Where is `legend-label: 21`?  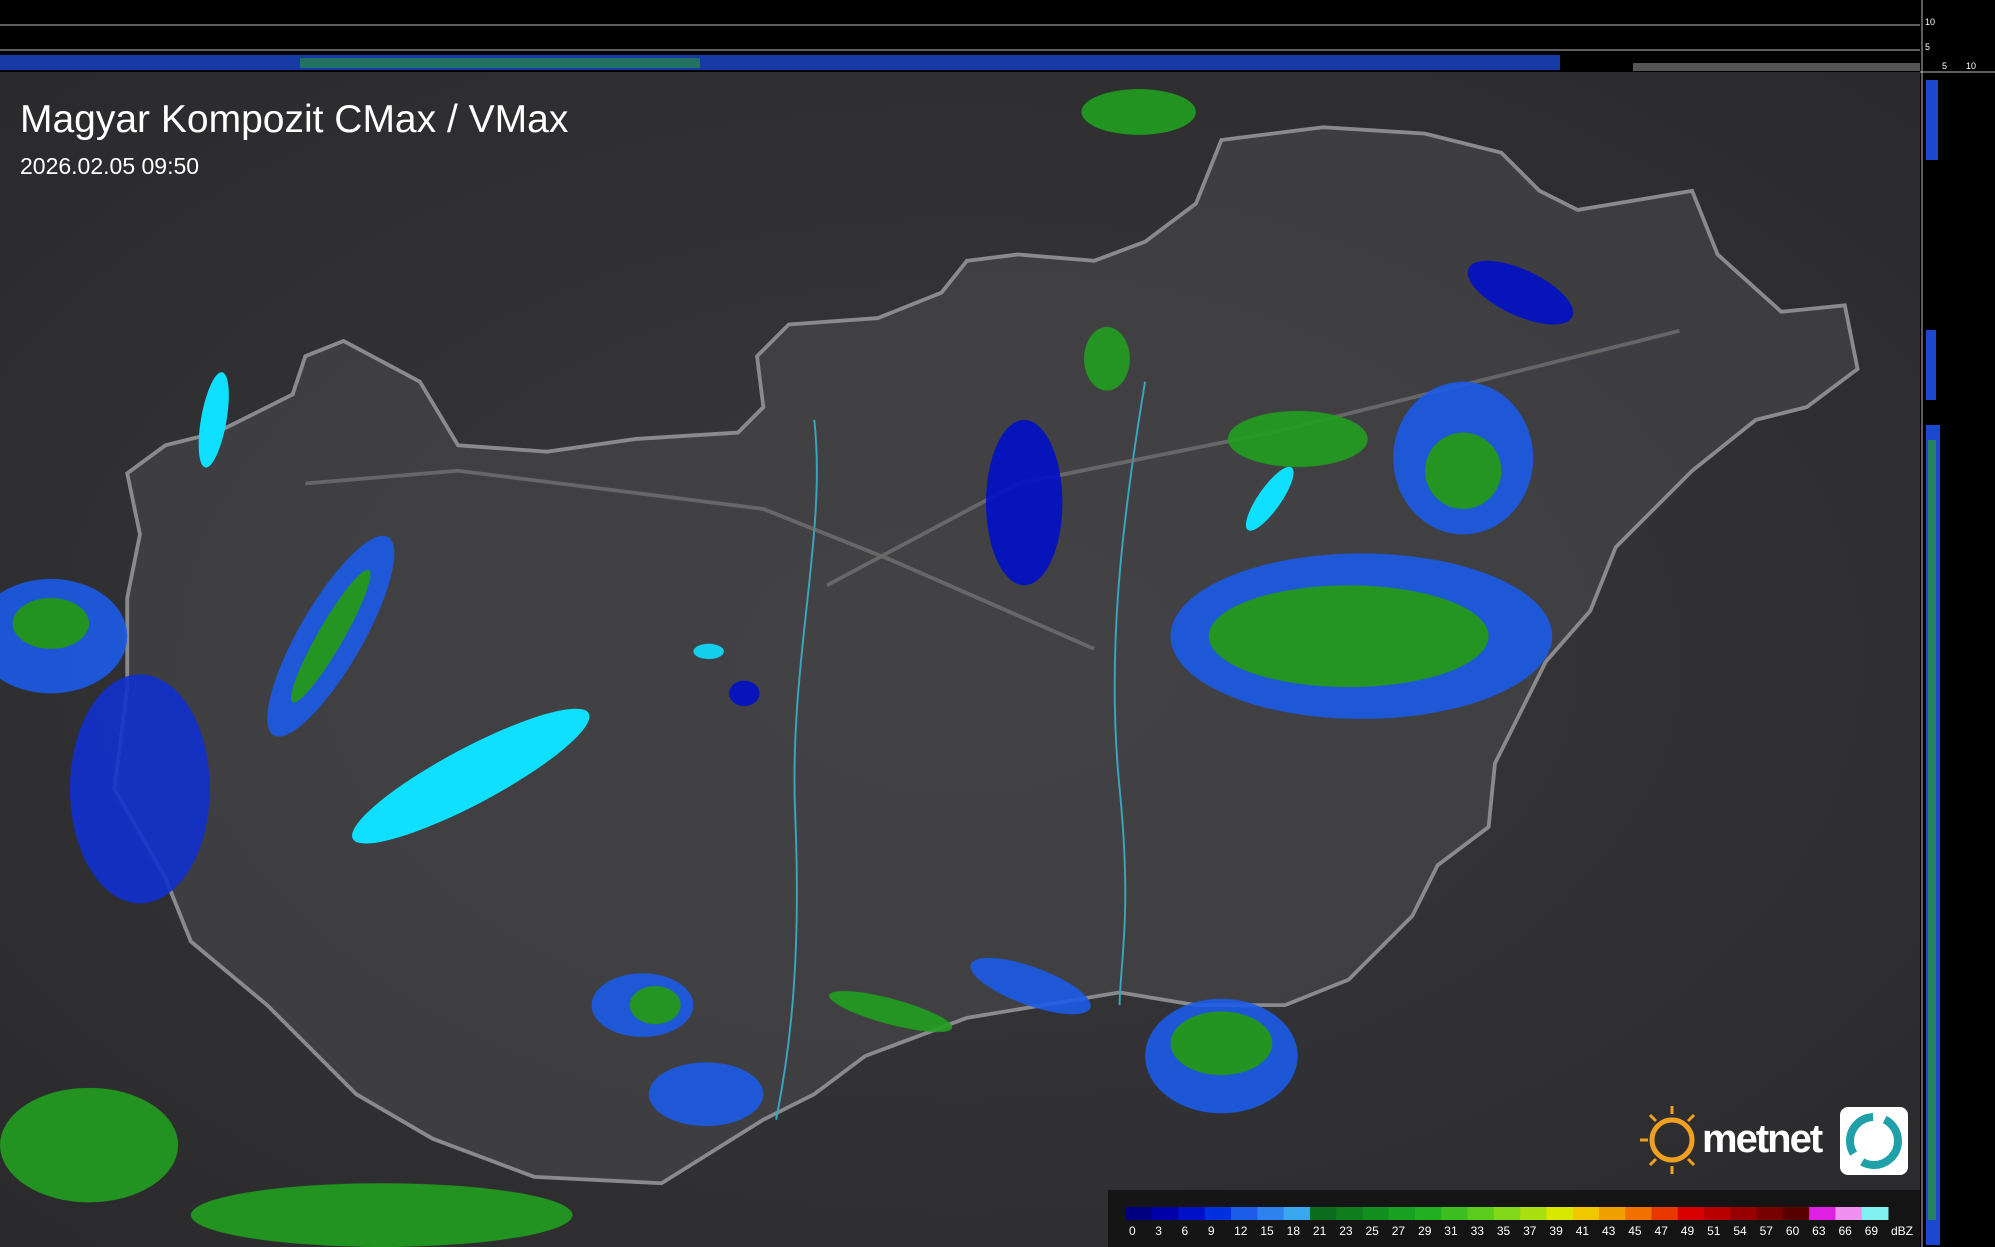
legend-label: 21 is located at coordinates (1320, 1231).